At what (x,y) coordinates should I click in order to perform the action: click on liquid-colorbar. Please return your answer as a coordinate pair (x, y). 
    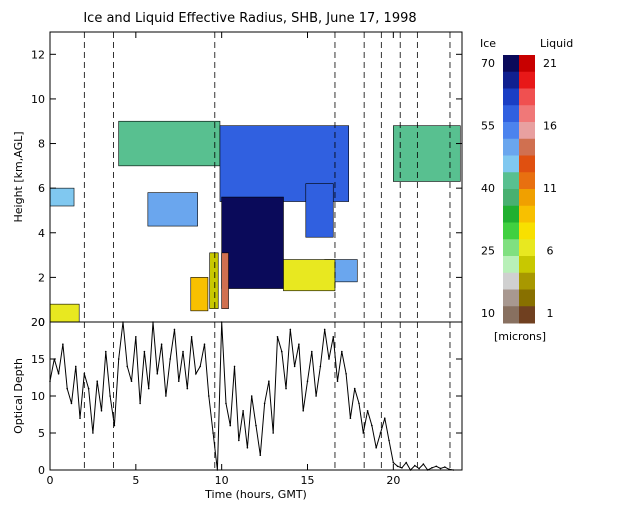
    Looking at the image, I should click on (527, 189).